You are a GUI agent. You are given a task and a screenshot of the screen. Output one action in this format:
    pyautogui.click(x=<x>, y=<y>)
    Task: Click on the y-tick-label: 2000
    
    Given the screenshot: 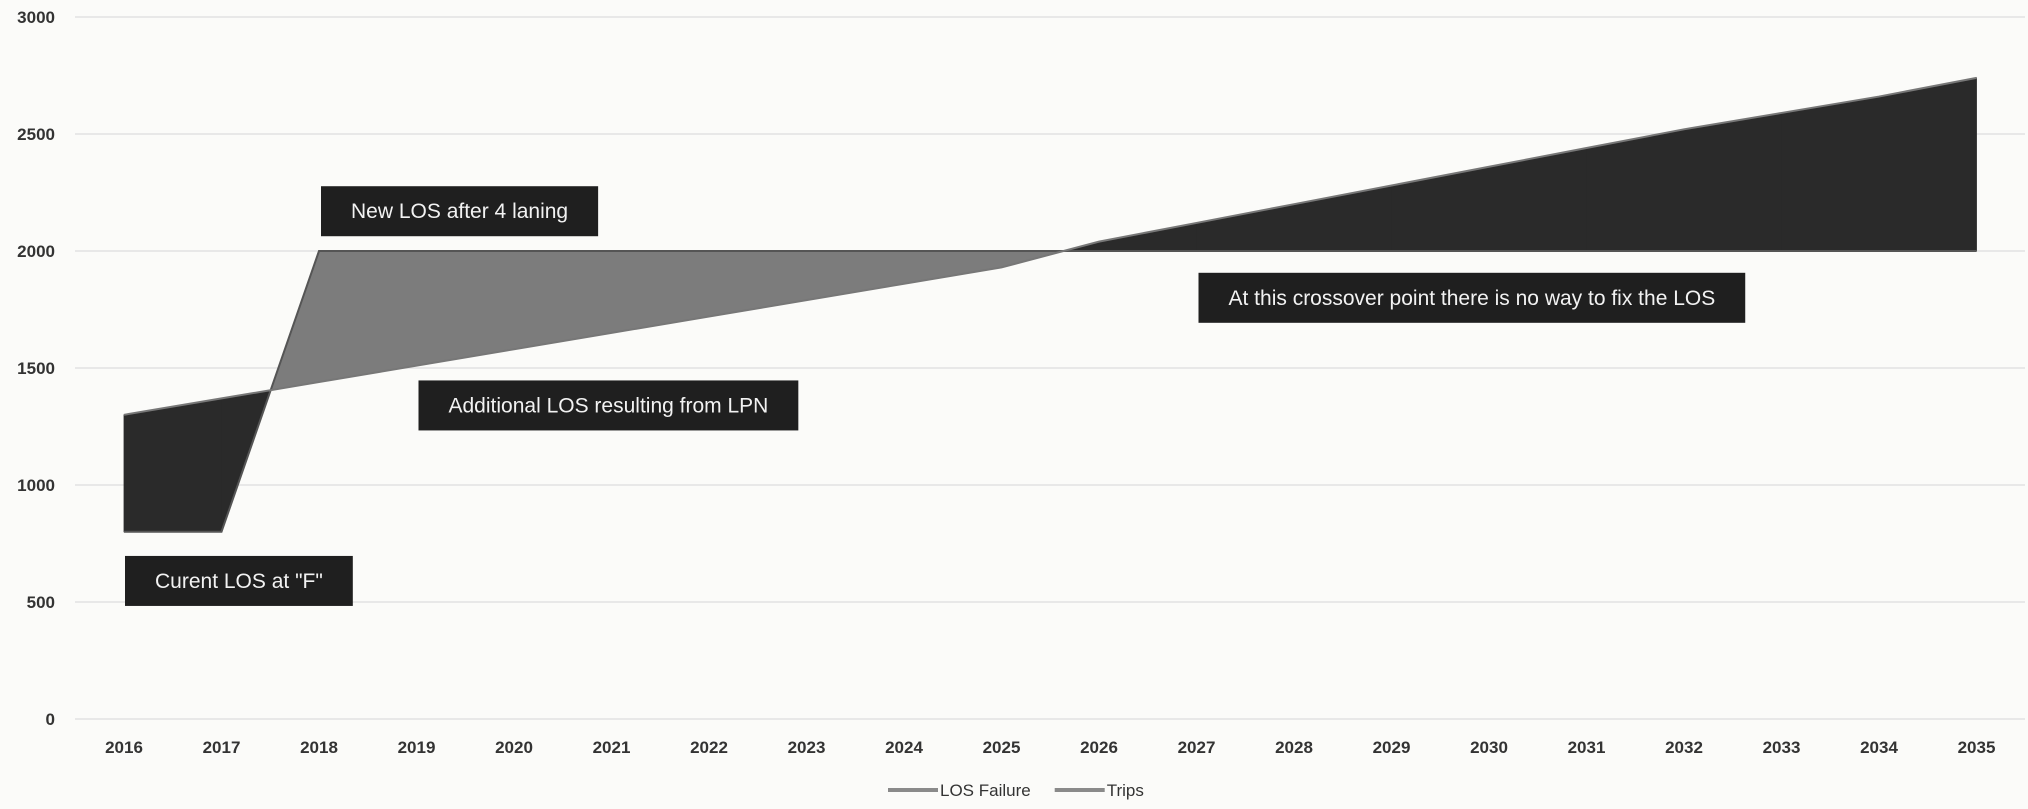 What is the action you would take?
    pyautogui.click(x=36, y=251)
    